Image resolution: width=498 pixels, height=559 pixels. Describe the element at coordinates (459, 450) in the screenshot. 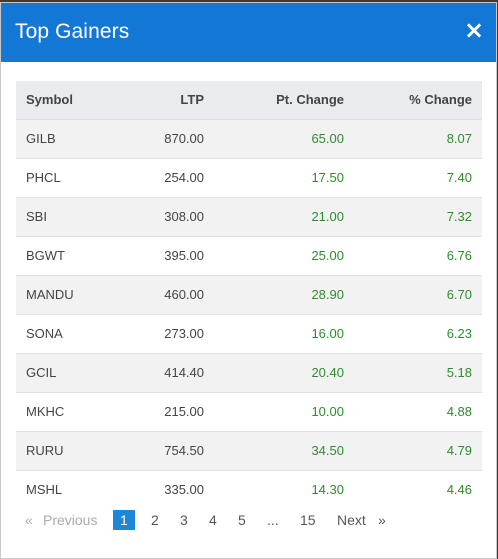

I see `cell-pct-change: 4.79` at that location.